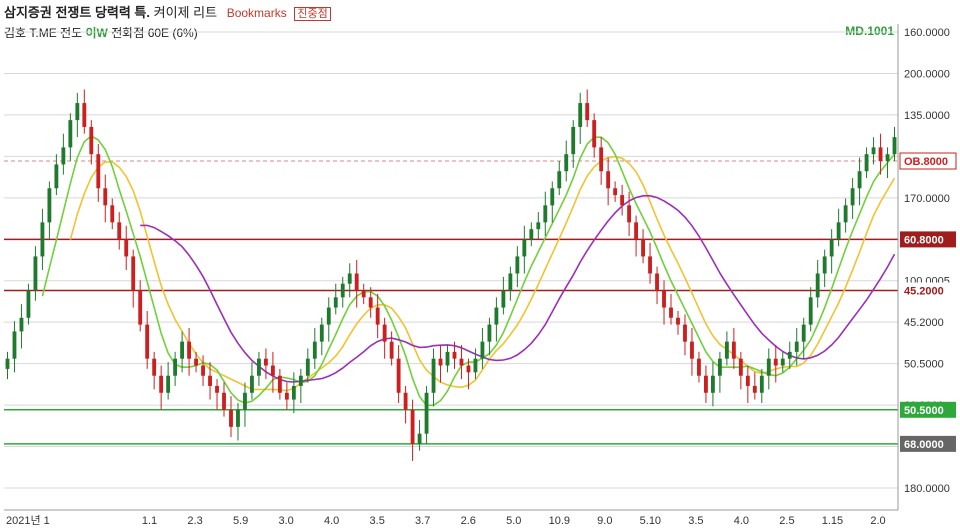 The height and width of the screenshot is (528, 960). What do you see at coordinates (869, 31) in the screenshot?
I see `current-price-label: MD.1001` at bounding box center [869, 31].